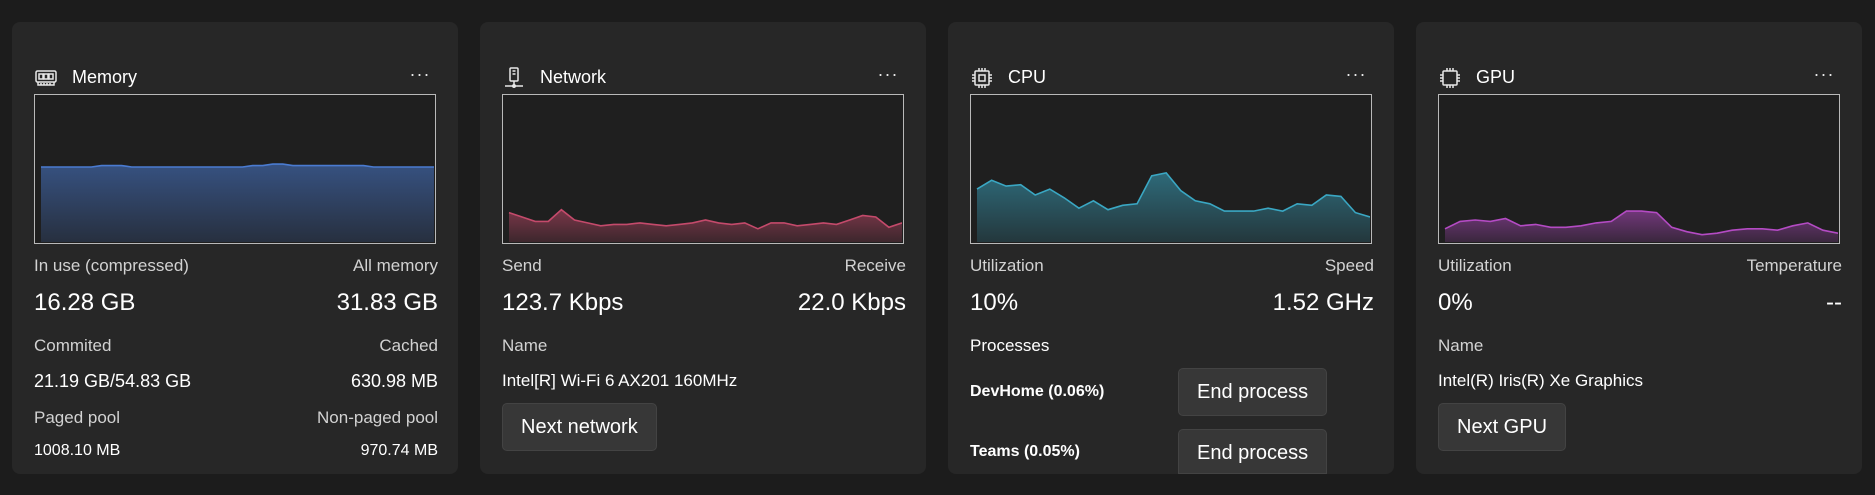 Image resolution: width=1875 pixels, height=495 pixels. I want to click on network-graph, so click(703, 169).